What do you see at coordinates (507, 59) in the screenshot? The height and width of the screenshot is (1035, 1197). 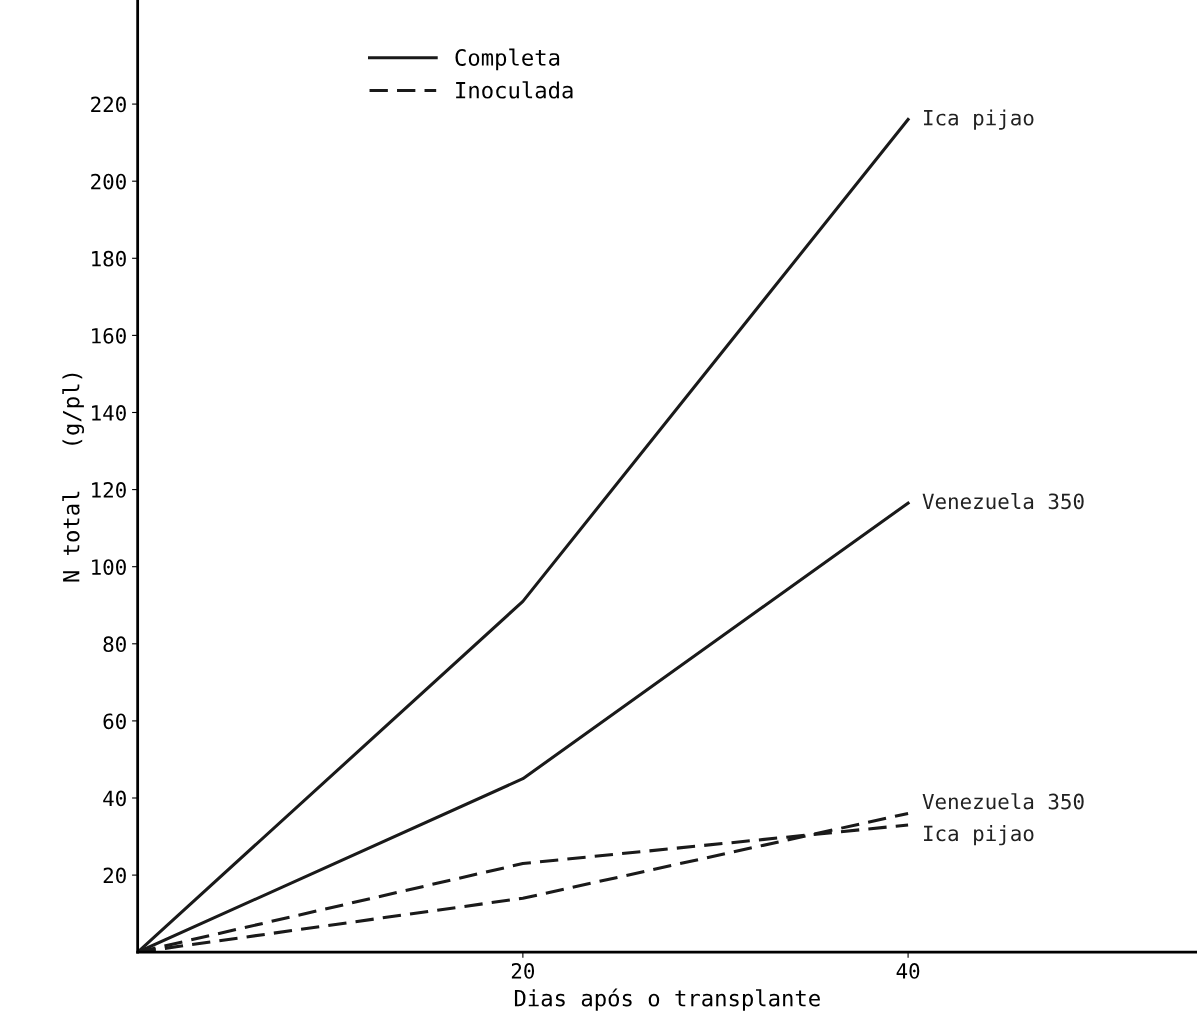 I see `legend-label: Completa` at bounding box center [507, 59].